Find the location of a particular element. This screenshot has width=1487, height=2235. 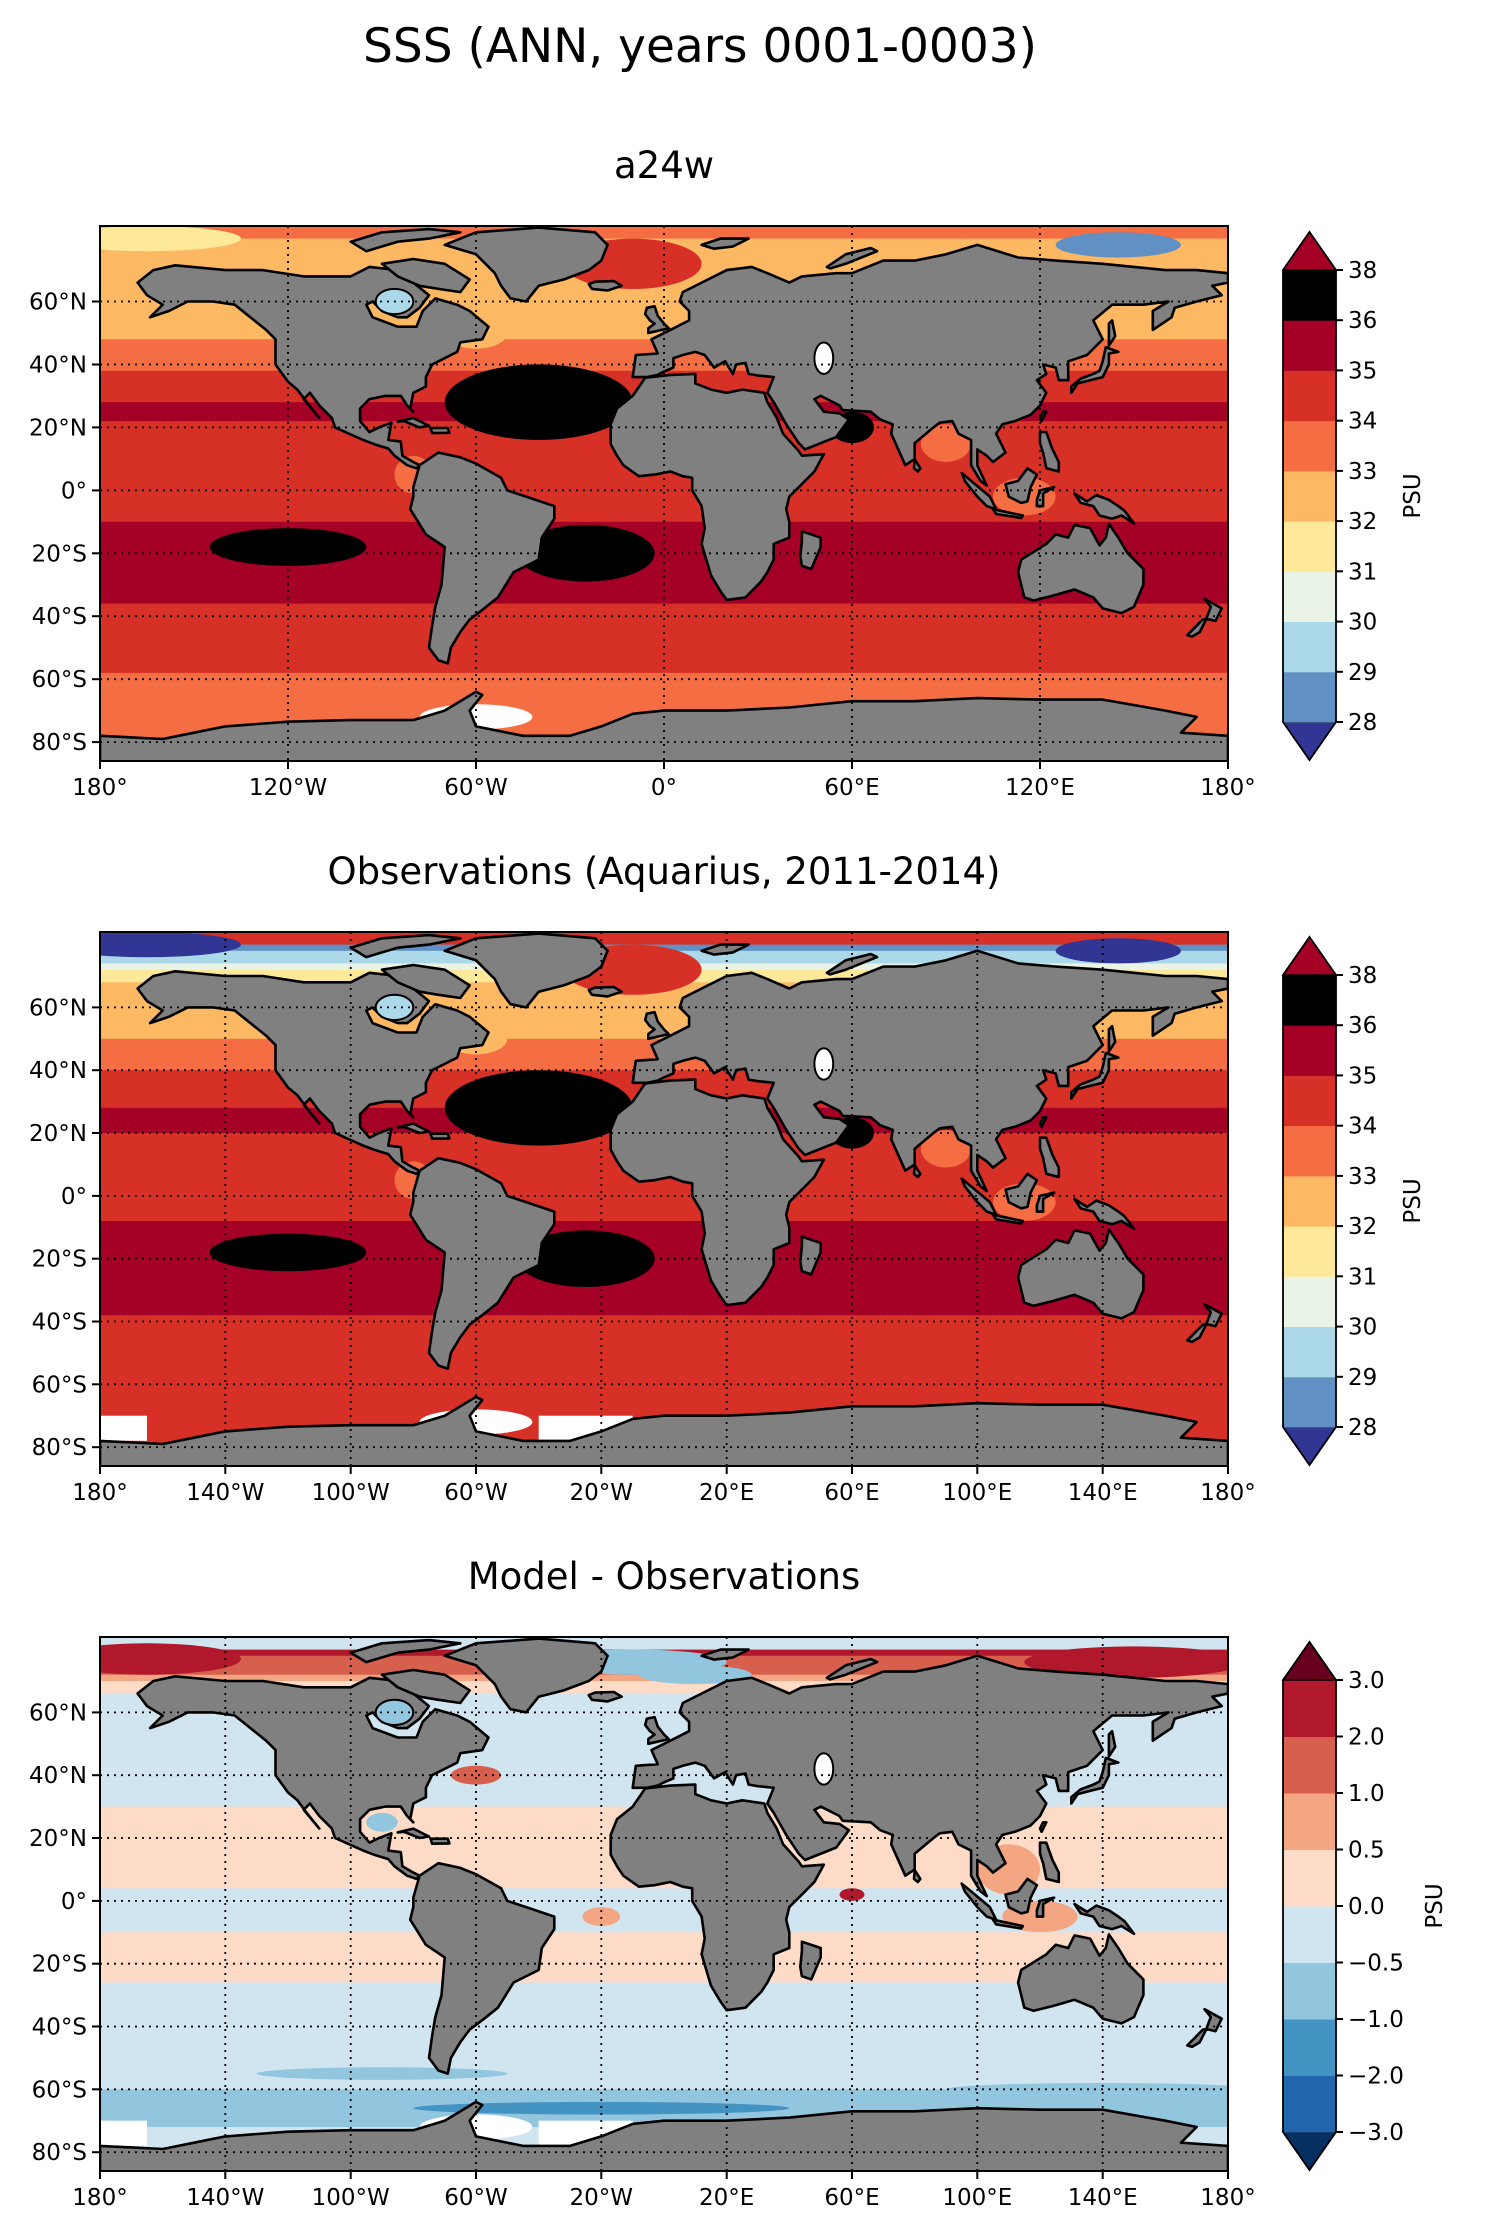

colorbar-label: PSU is located at coordinates (1413, 1200).